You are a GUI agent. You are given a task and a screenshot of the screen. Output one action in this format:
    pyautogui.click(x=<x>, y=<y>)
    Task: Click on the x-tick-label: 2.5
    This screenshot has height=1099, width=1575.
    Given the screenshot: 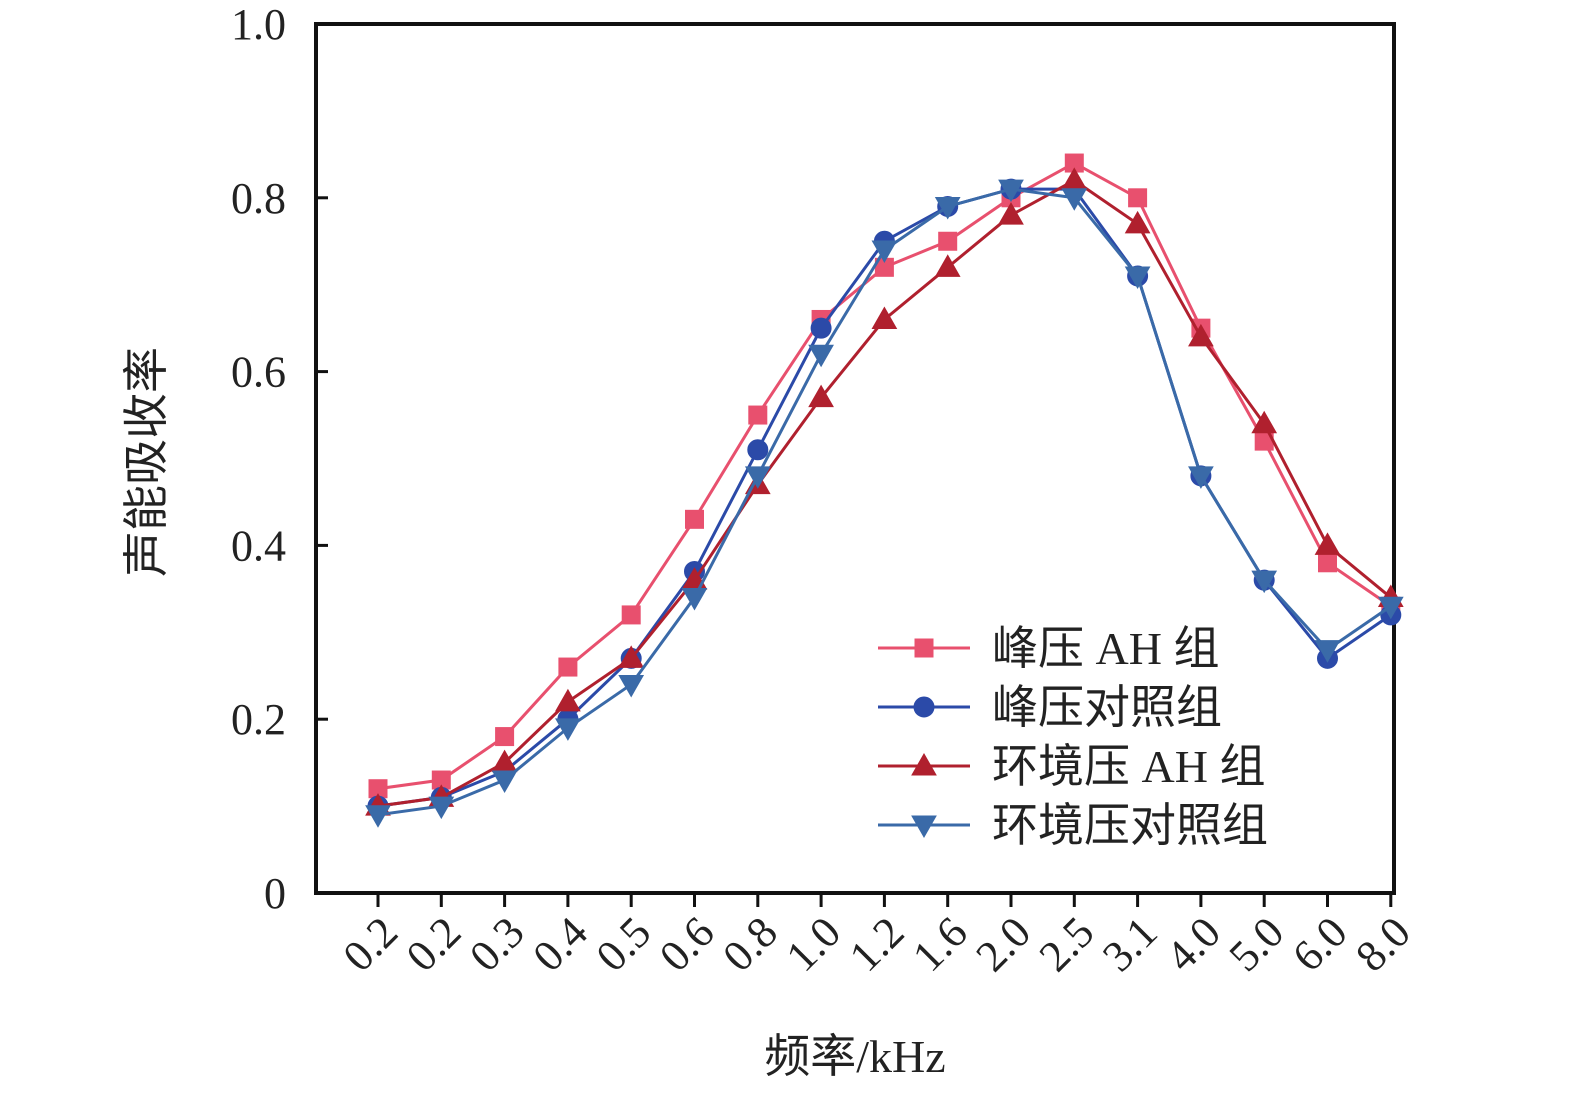 What is the action you would take?
    pyautogui.click(x=1067, y=944)
    